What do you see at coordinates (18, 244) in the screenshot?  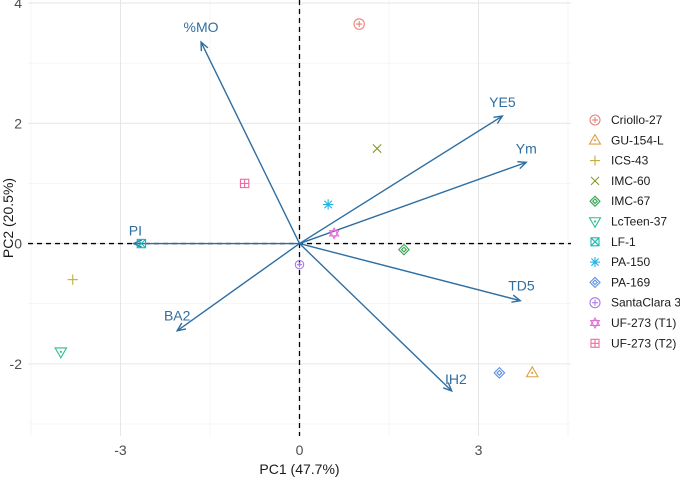 I see `y-tick-label: 0` at bounding box center [18, 244].